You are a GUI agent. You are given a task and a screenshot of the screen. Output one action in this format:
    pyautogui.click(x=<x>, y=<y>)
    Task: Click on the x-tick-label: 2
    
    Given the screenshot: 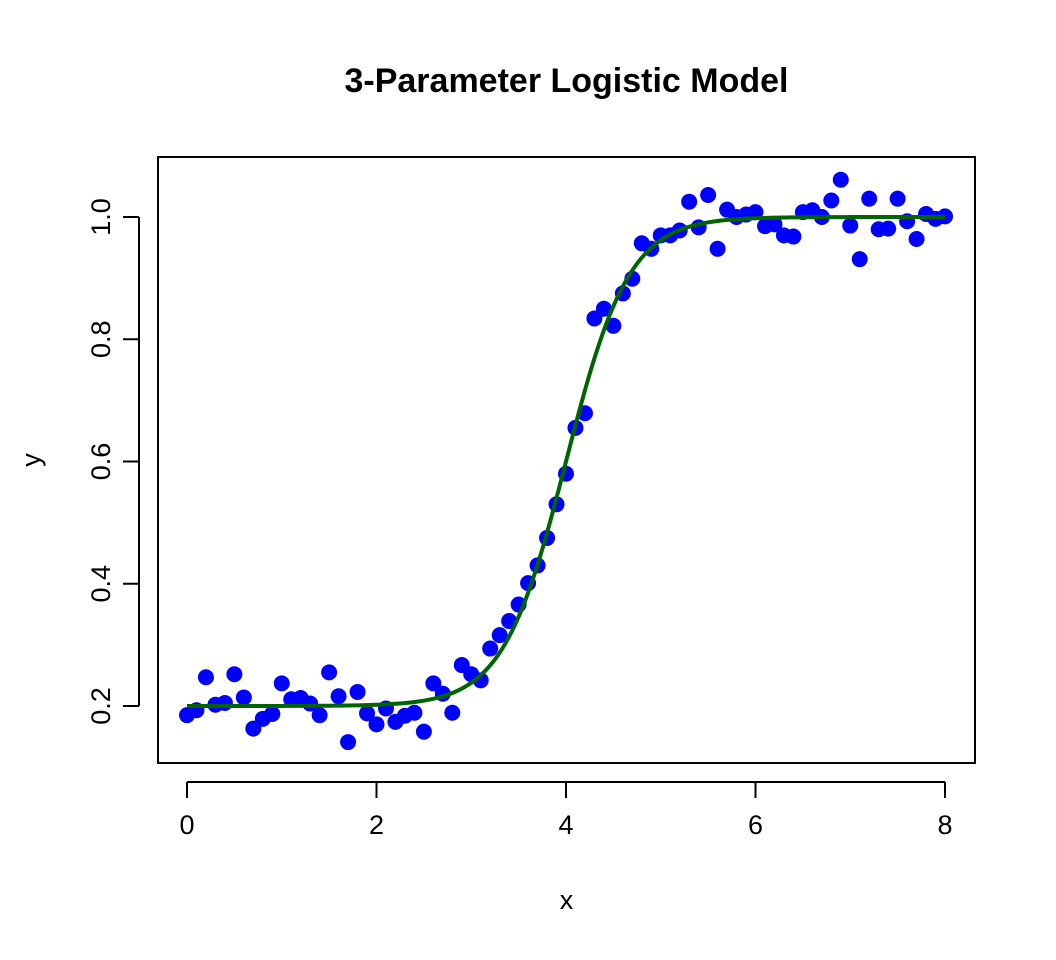 What is the action you would take?
    pyautogui.click(x=376, y=825)
    